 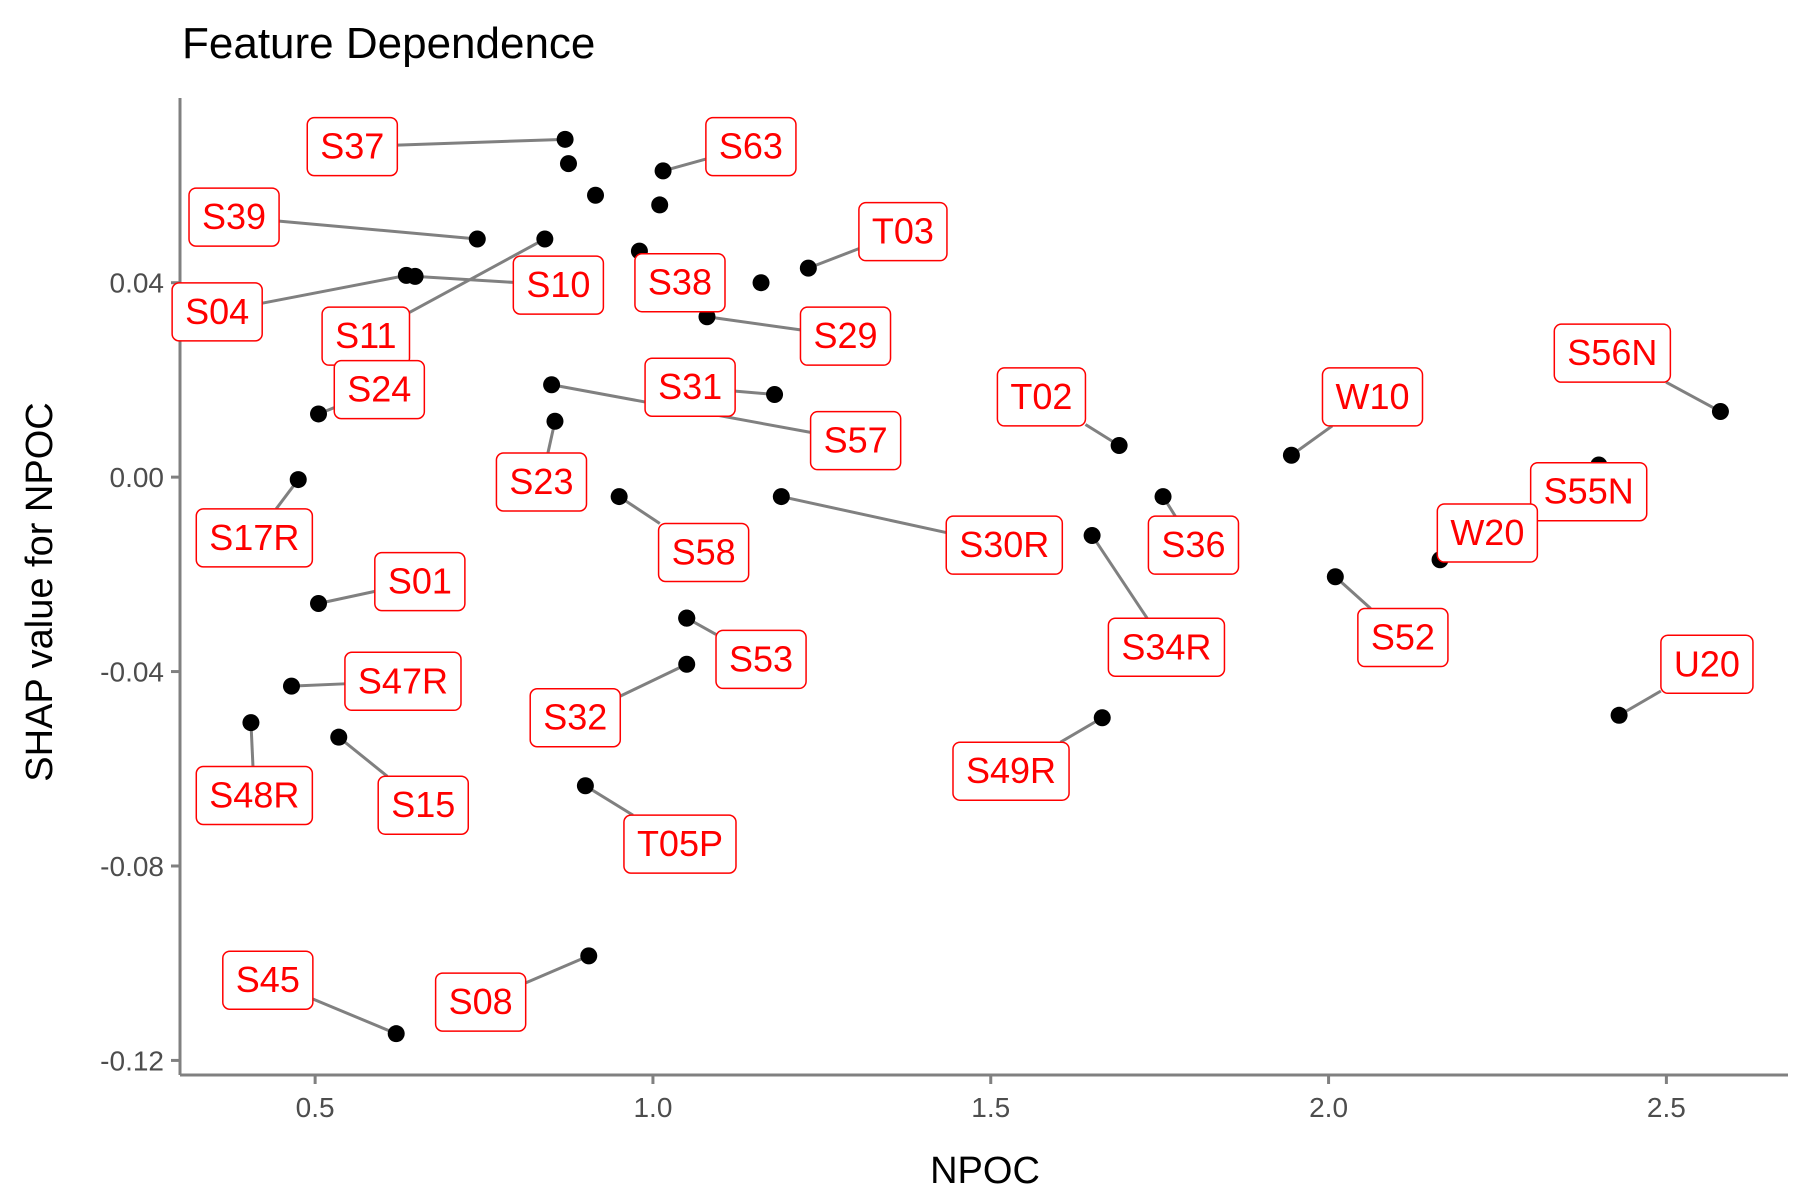 I want to click on point-label: S31, so click(x=690, y=387).